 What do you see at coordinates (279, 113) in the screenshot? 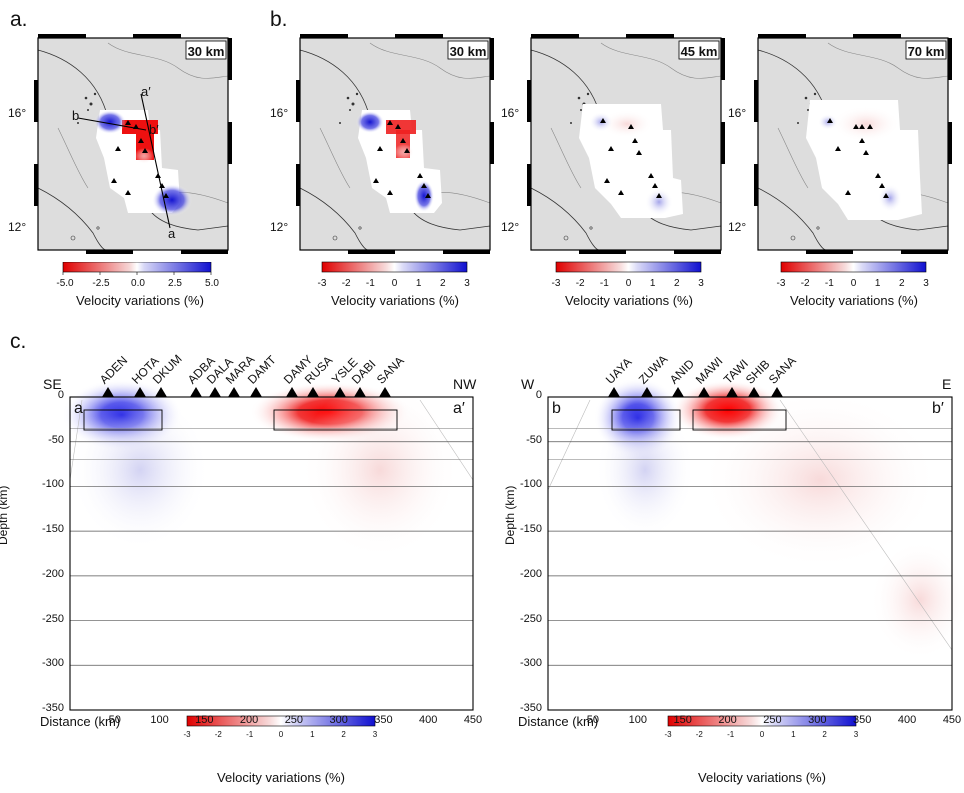
I see `map-b1-lat-16: 16°` at bounding box center [279, 113].